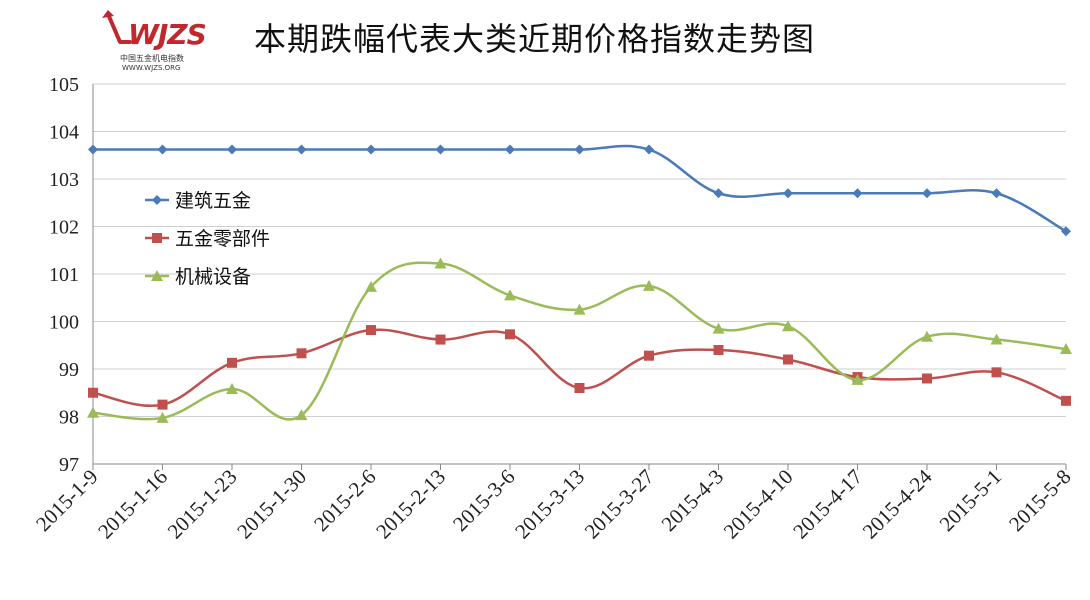 The height and width of the screenshot is (600, 1090). What do you see at coordinates (64, 323) in the screenshot?
I see `y-tick-label: 100` at bounding box center [64, 323].